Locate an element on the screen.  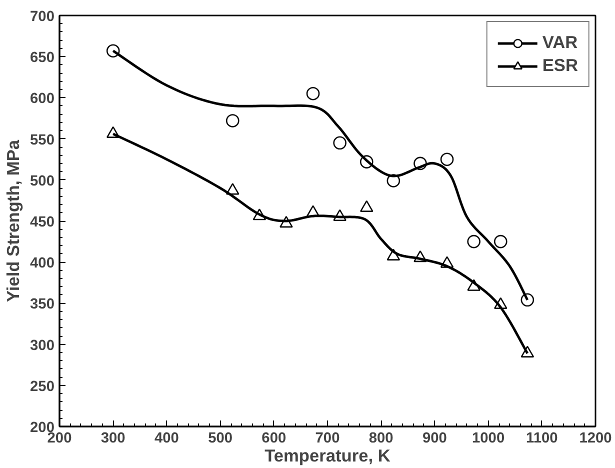
y-tick-label: 350 is located at coordinates (42, 304).